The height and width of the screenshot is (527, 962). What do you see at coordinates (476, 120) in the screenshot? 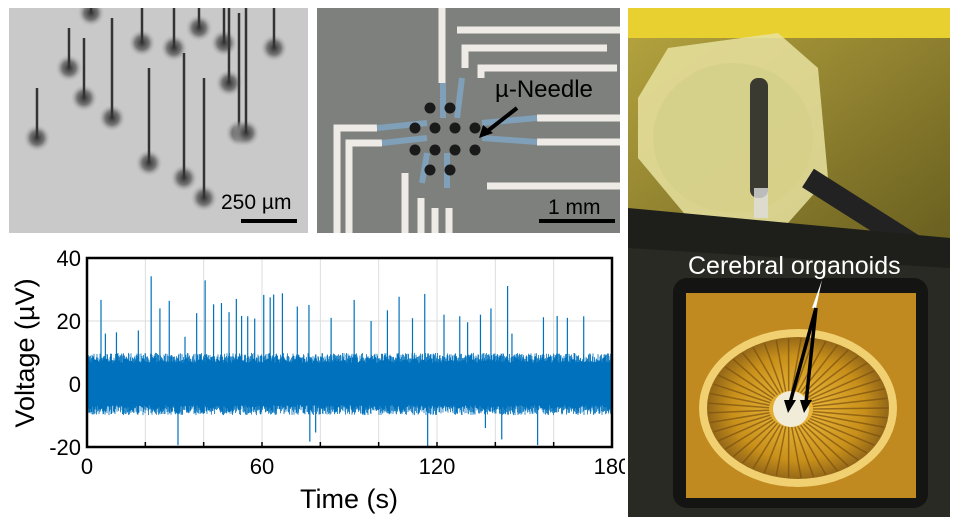
I see `chip-image` at bounding box center [476, 120].